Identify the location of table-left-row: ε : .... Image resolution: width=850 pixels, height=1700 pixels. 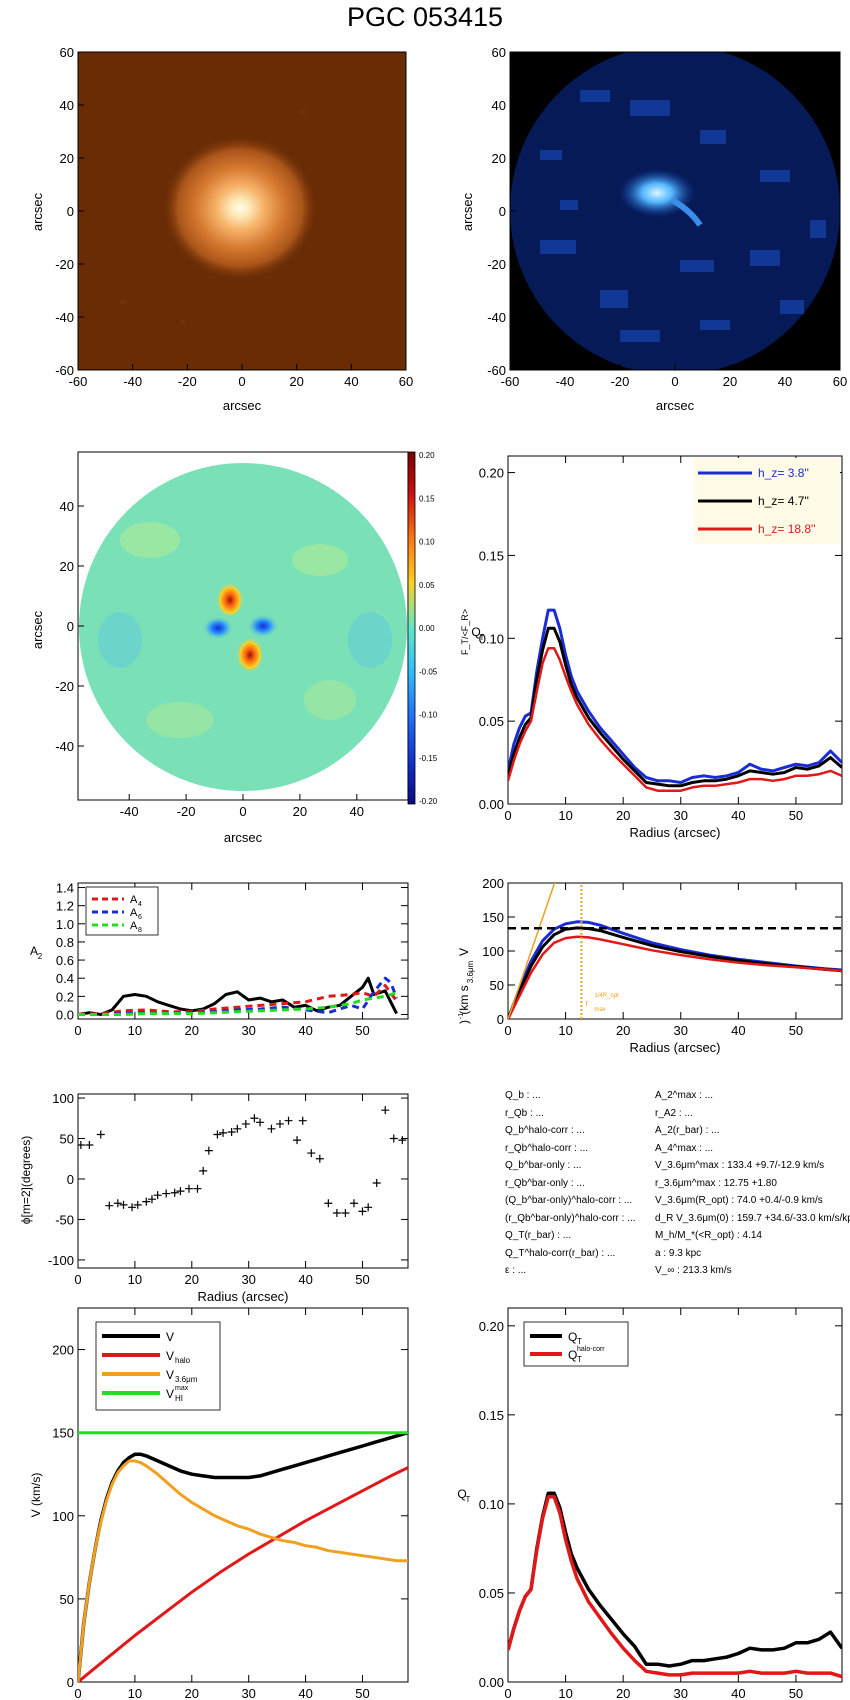
(516, 1270).